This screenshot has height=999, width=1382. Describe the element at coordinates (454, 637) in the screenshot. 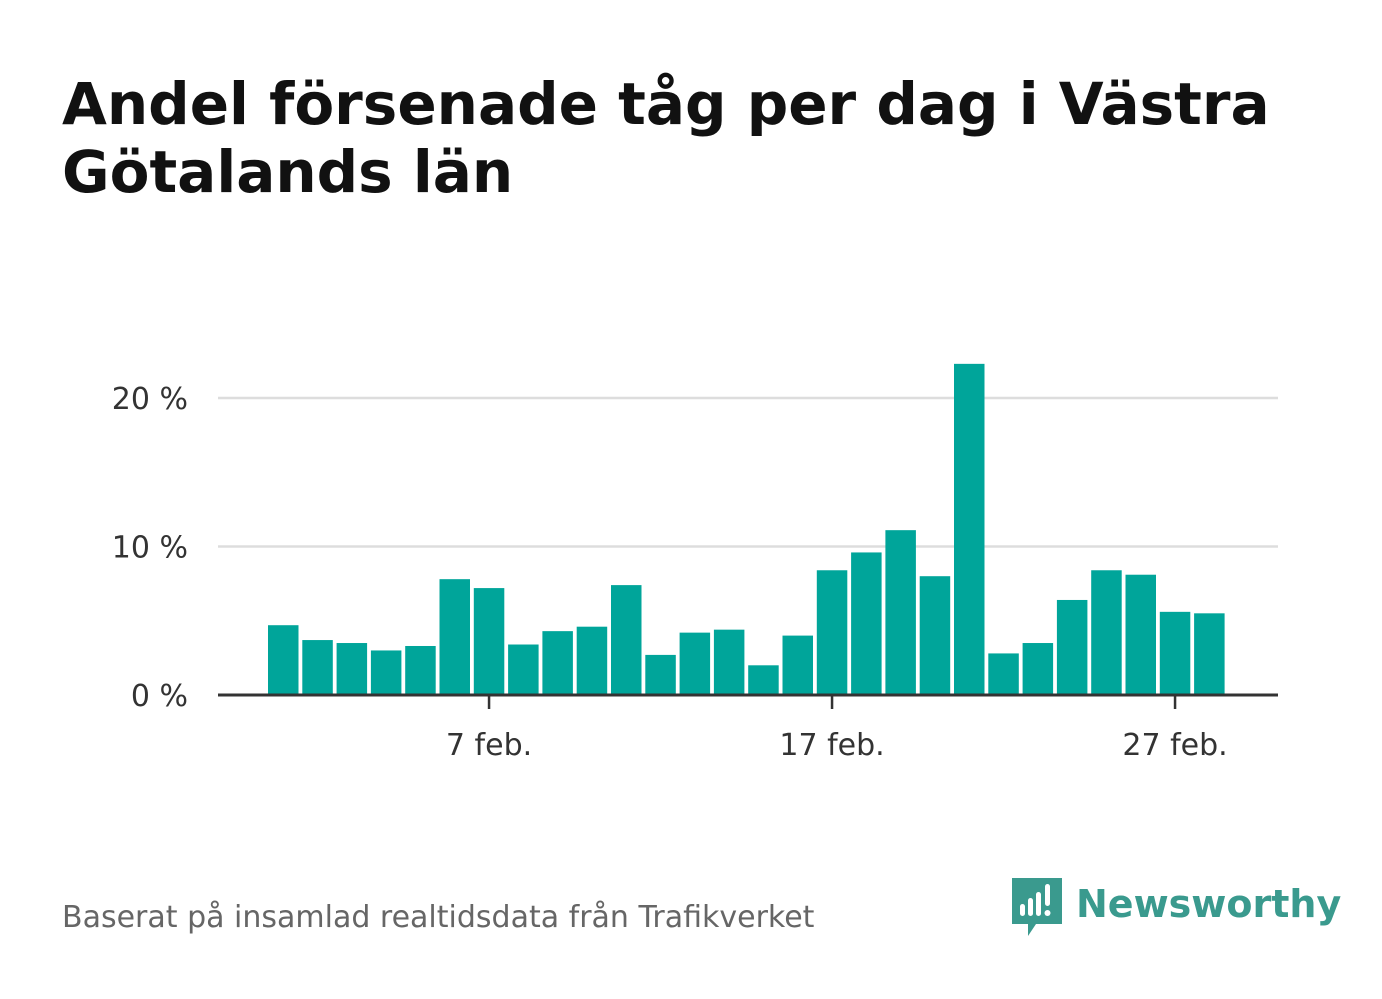

I see `bar: 6 feb.: 7.8 %` at that location.